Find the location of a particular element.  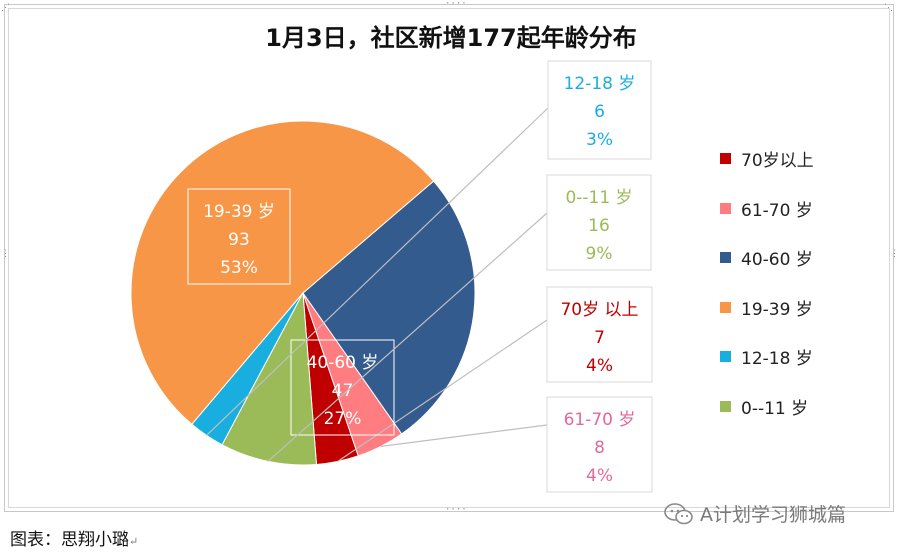

legend-label: 70岁以上 is located at coordinates (777, 161).